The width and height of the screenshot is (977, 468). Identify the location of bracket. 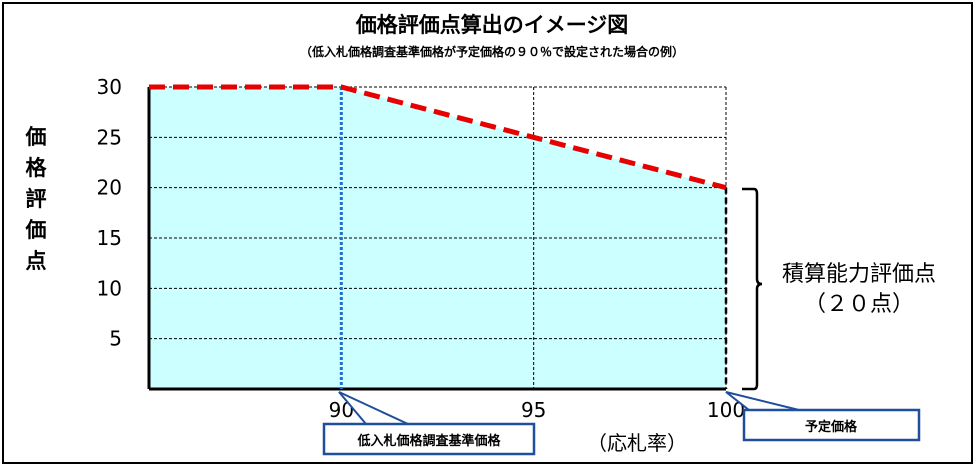
(752, 289).